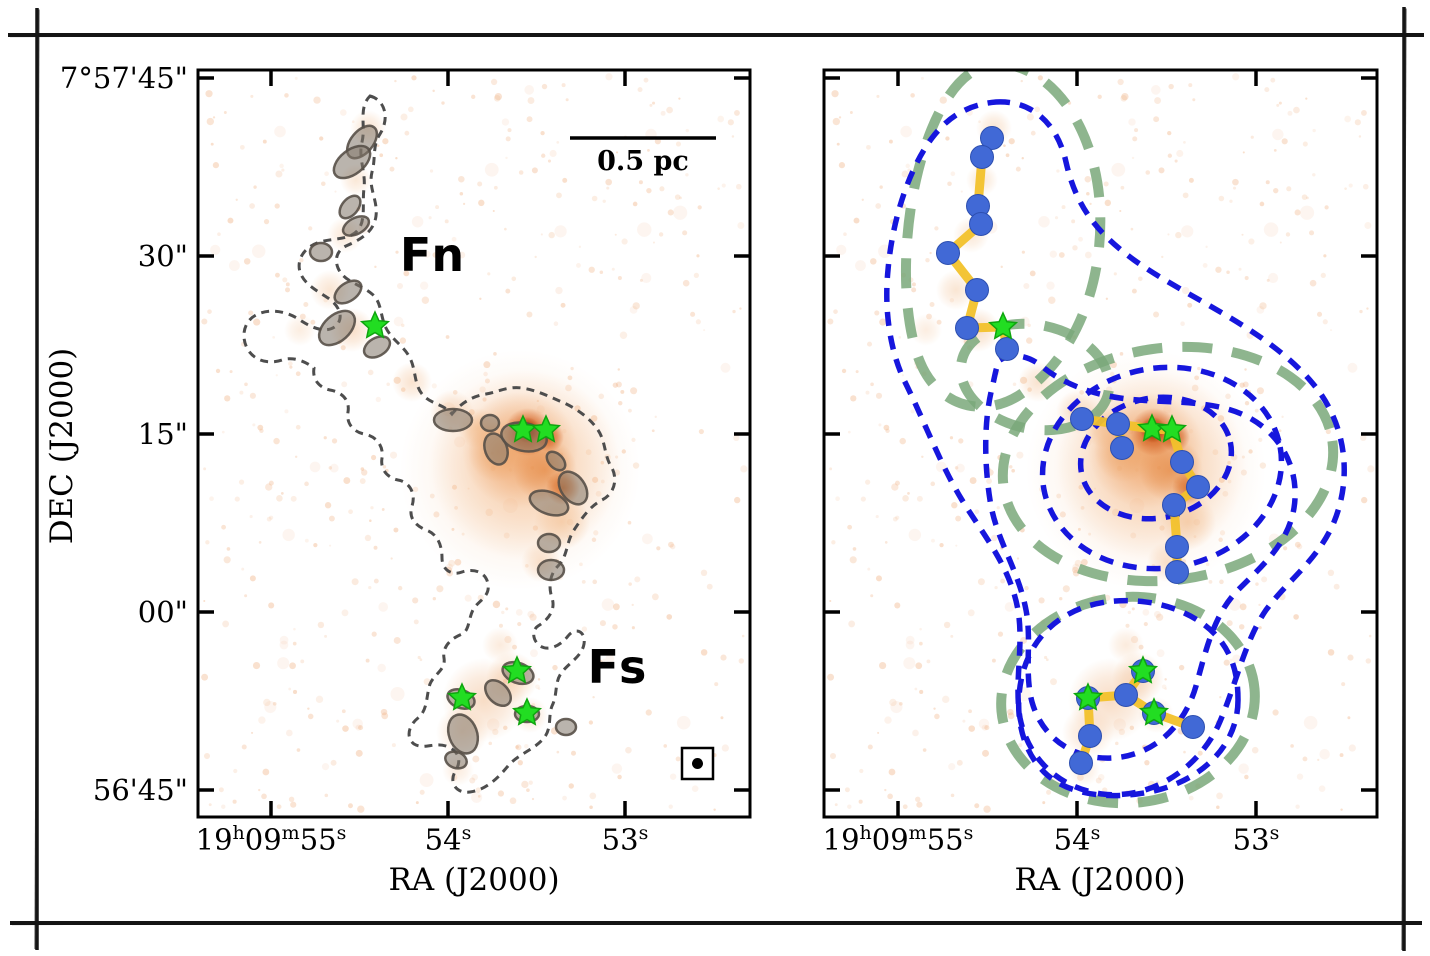  Describe the element at coordinates (162, 256) in the screenshot. I see `y-tick-label: 30"` at that location.